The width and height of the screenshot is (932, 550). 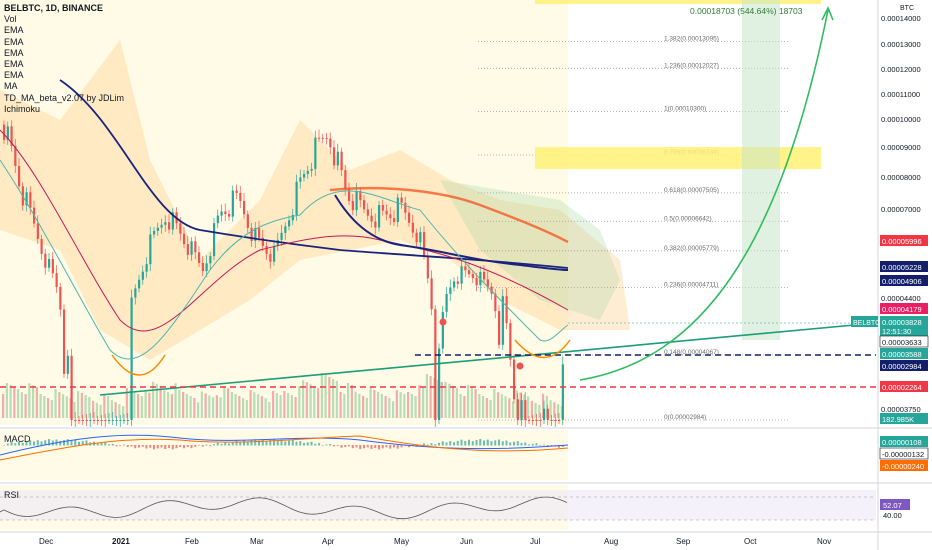 I want to click on time-axis-label: May, so click(x=401, y=541).